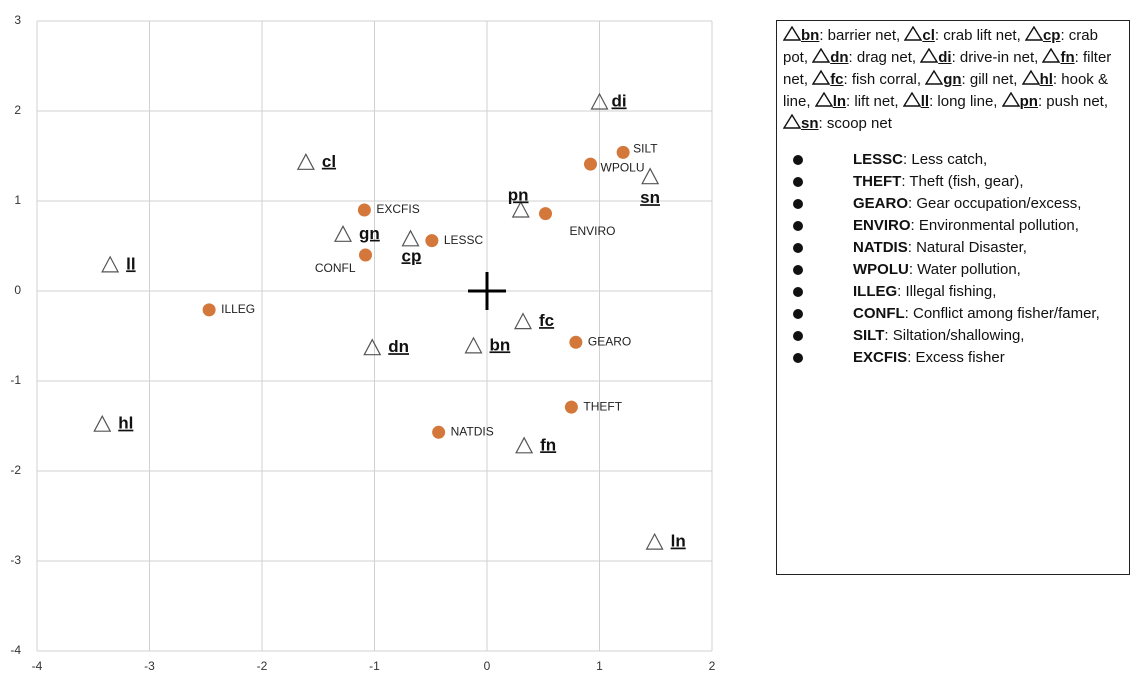 This screenshot has width=1132, height=684. What do you see at coordinates (940, 46) in the screenshot?
I see `legend-text: : crab pot,` at bounding box center [940, 46].